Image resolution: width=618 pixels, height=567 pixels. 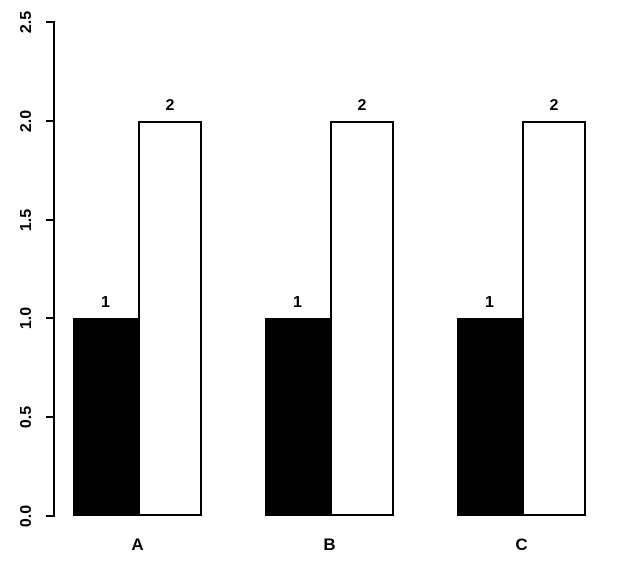 I want to click on y-tick-label: 0.0, so click(x=26, y=516).